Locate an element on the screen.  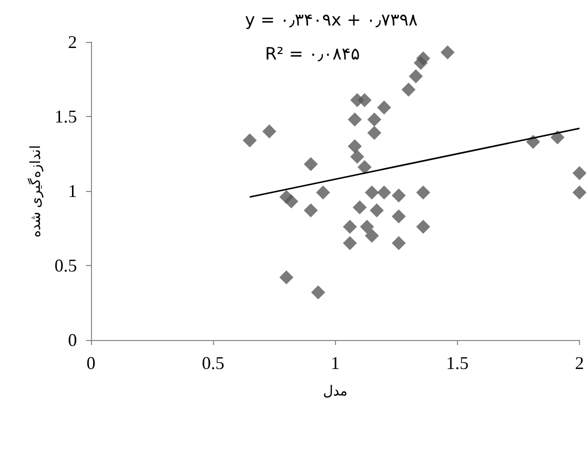
y-tick-label: 1.5 is located at coordinates (65, 116).